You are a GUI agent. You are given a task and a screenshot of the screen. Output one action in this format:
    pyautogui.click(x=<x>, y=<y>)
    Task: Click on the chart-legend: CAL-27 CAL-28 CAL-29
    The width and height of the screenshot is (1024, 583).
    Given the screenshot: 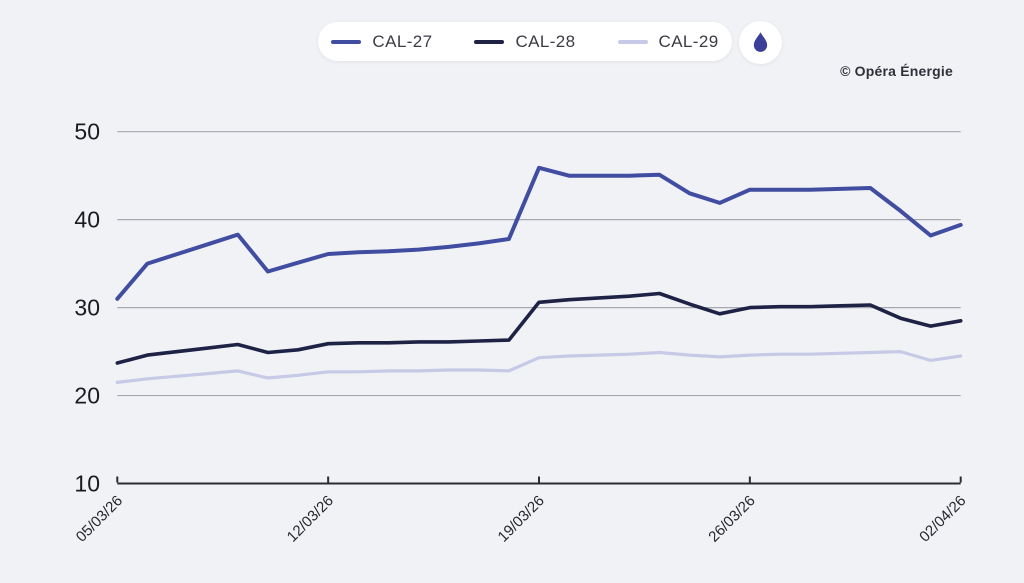 What is the action you would take?
    pyautogui.click(x=525, y=41)
    